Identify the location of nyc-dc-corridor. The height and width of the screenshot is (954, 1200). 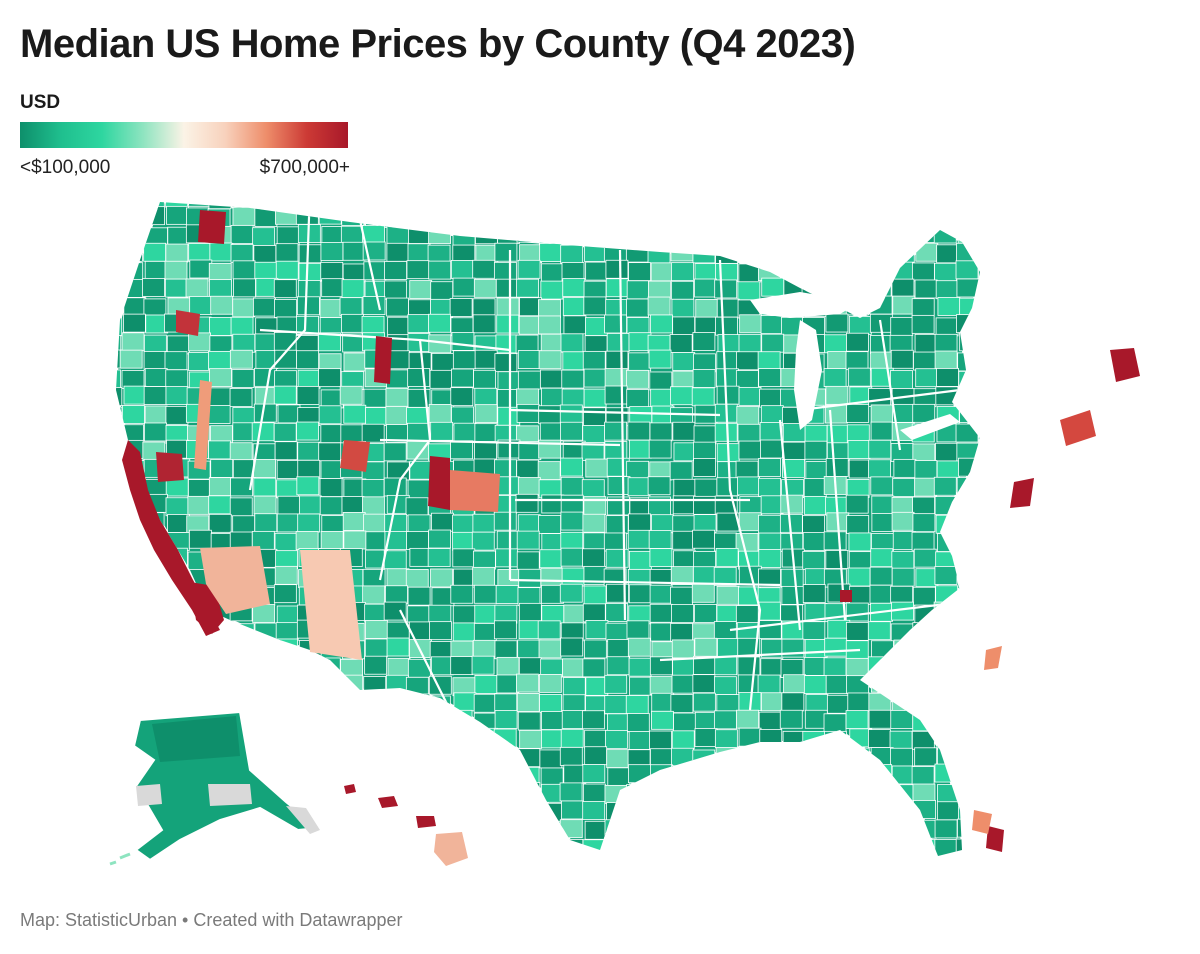
(1078, 428).